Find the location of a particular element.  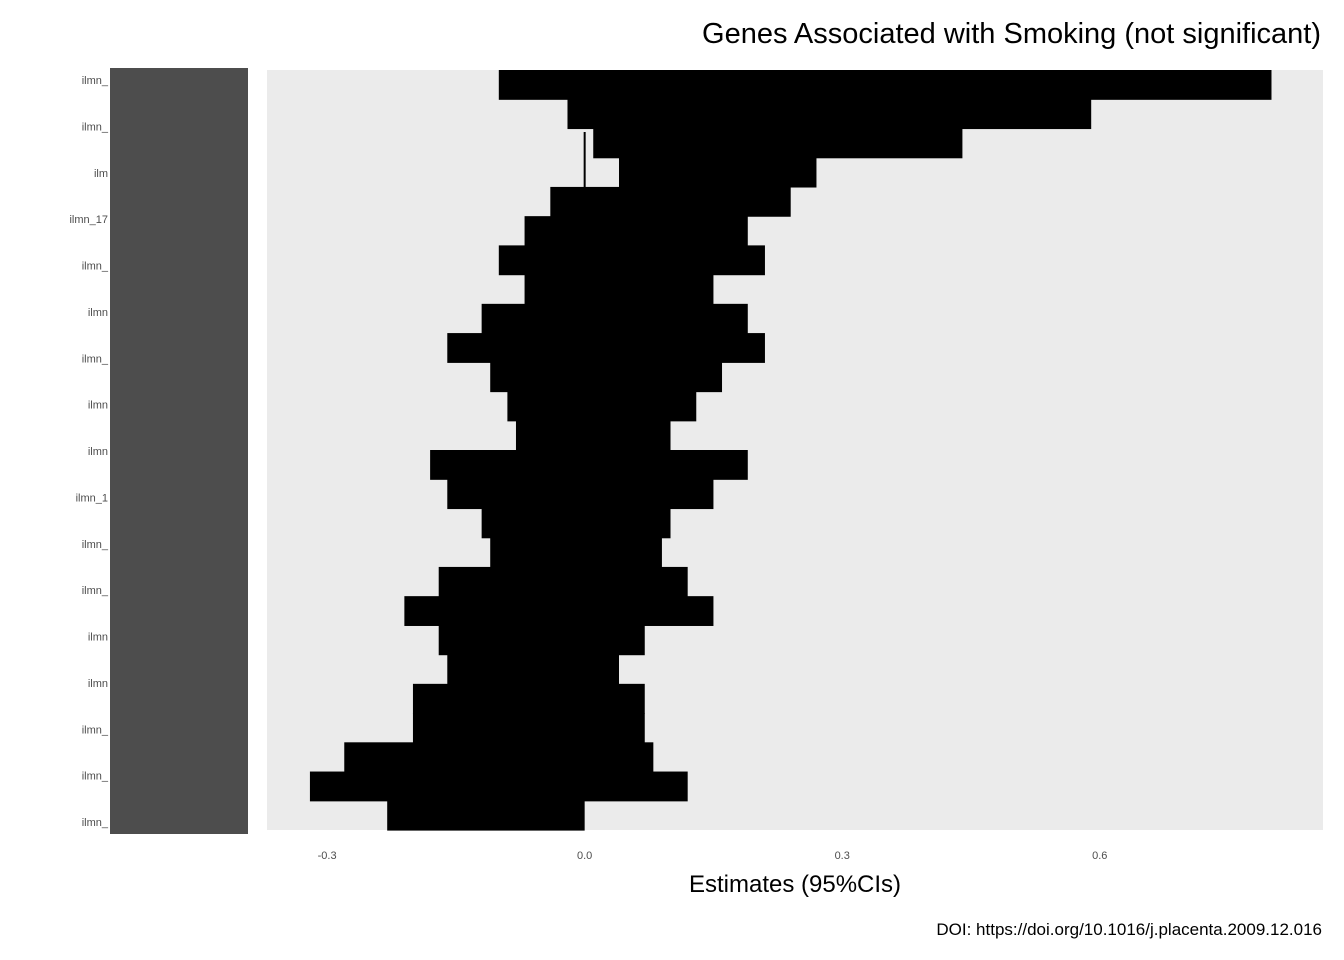

y-label-16: ilmn_ is located at coordinates (95, 777).